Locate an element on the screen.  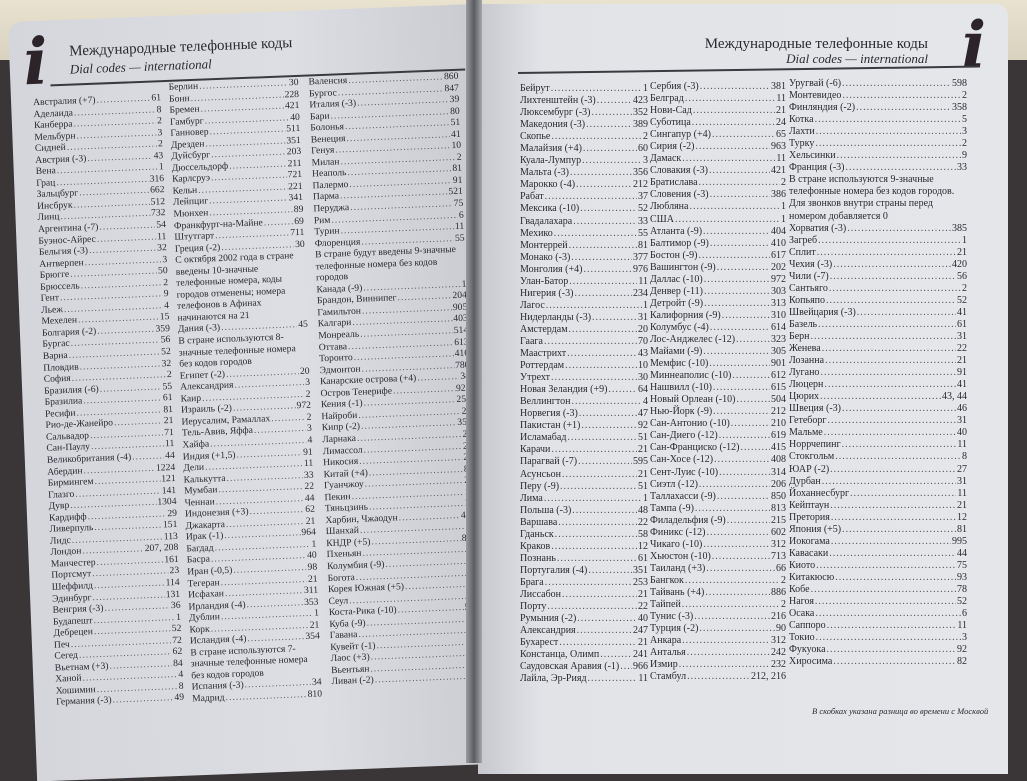
place-name: Тайпей is located at coordinates (665, 605).